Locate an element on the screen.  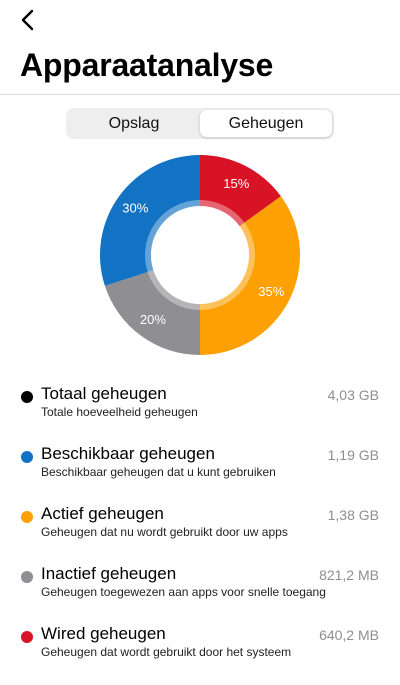
legend-value: 821,2 MB is located at coordinates (349, 575).